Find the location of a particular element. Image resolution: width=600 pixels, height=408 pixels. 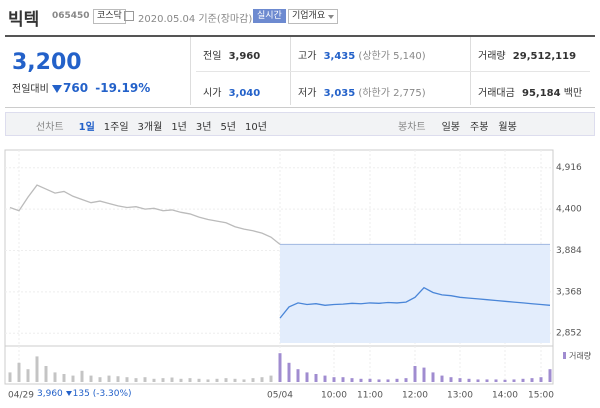

y-tick-label: 3,368 is located at coordinates (569, 292).